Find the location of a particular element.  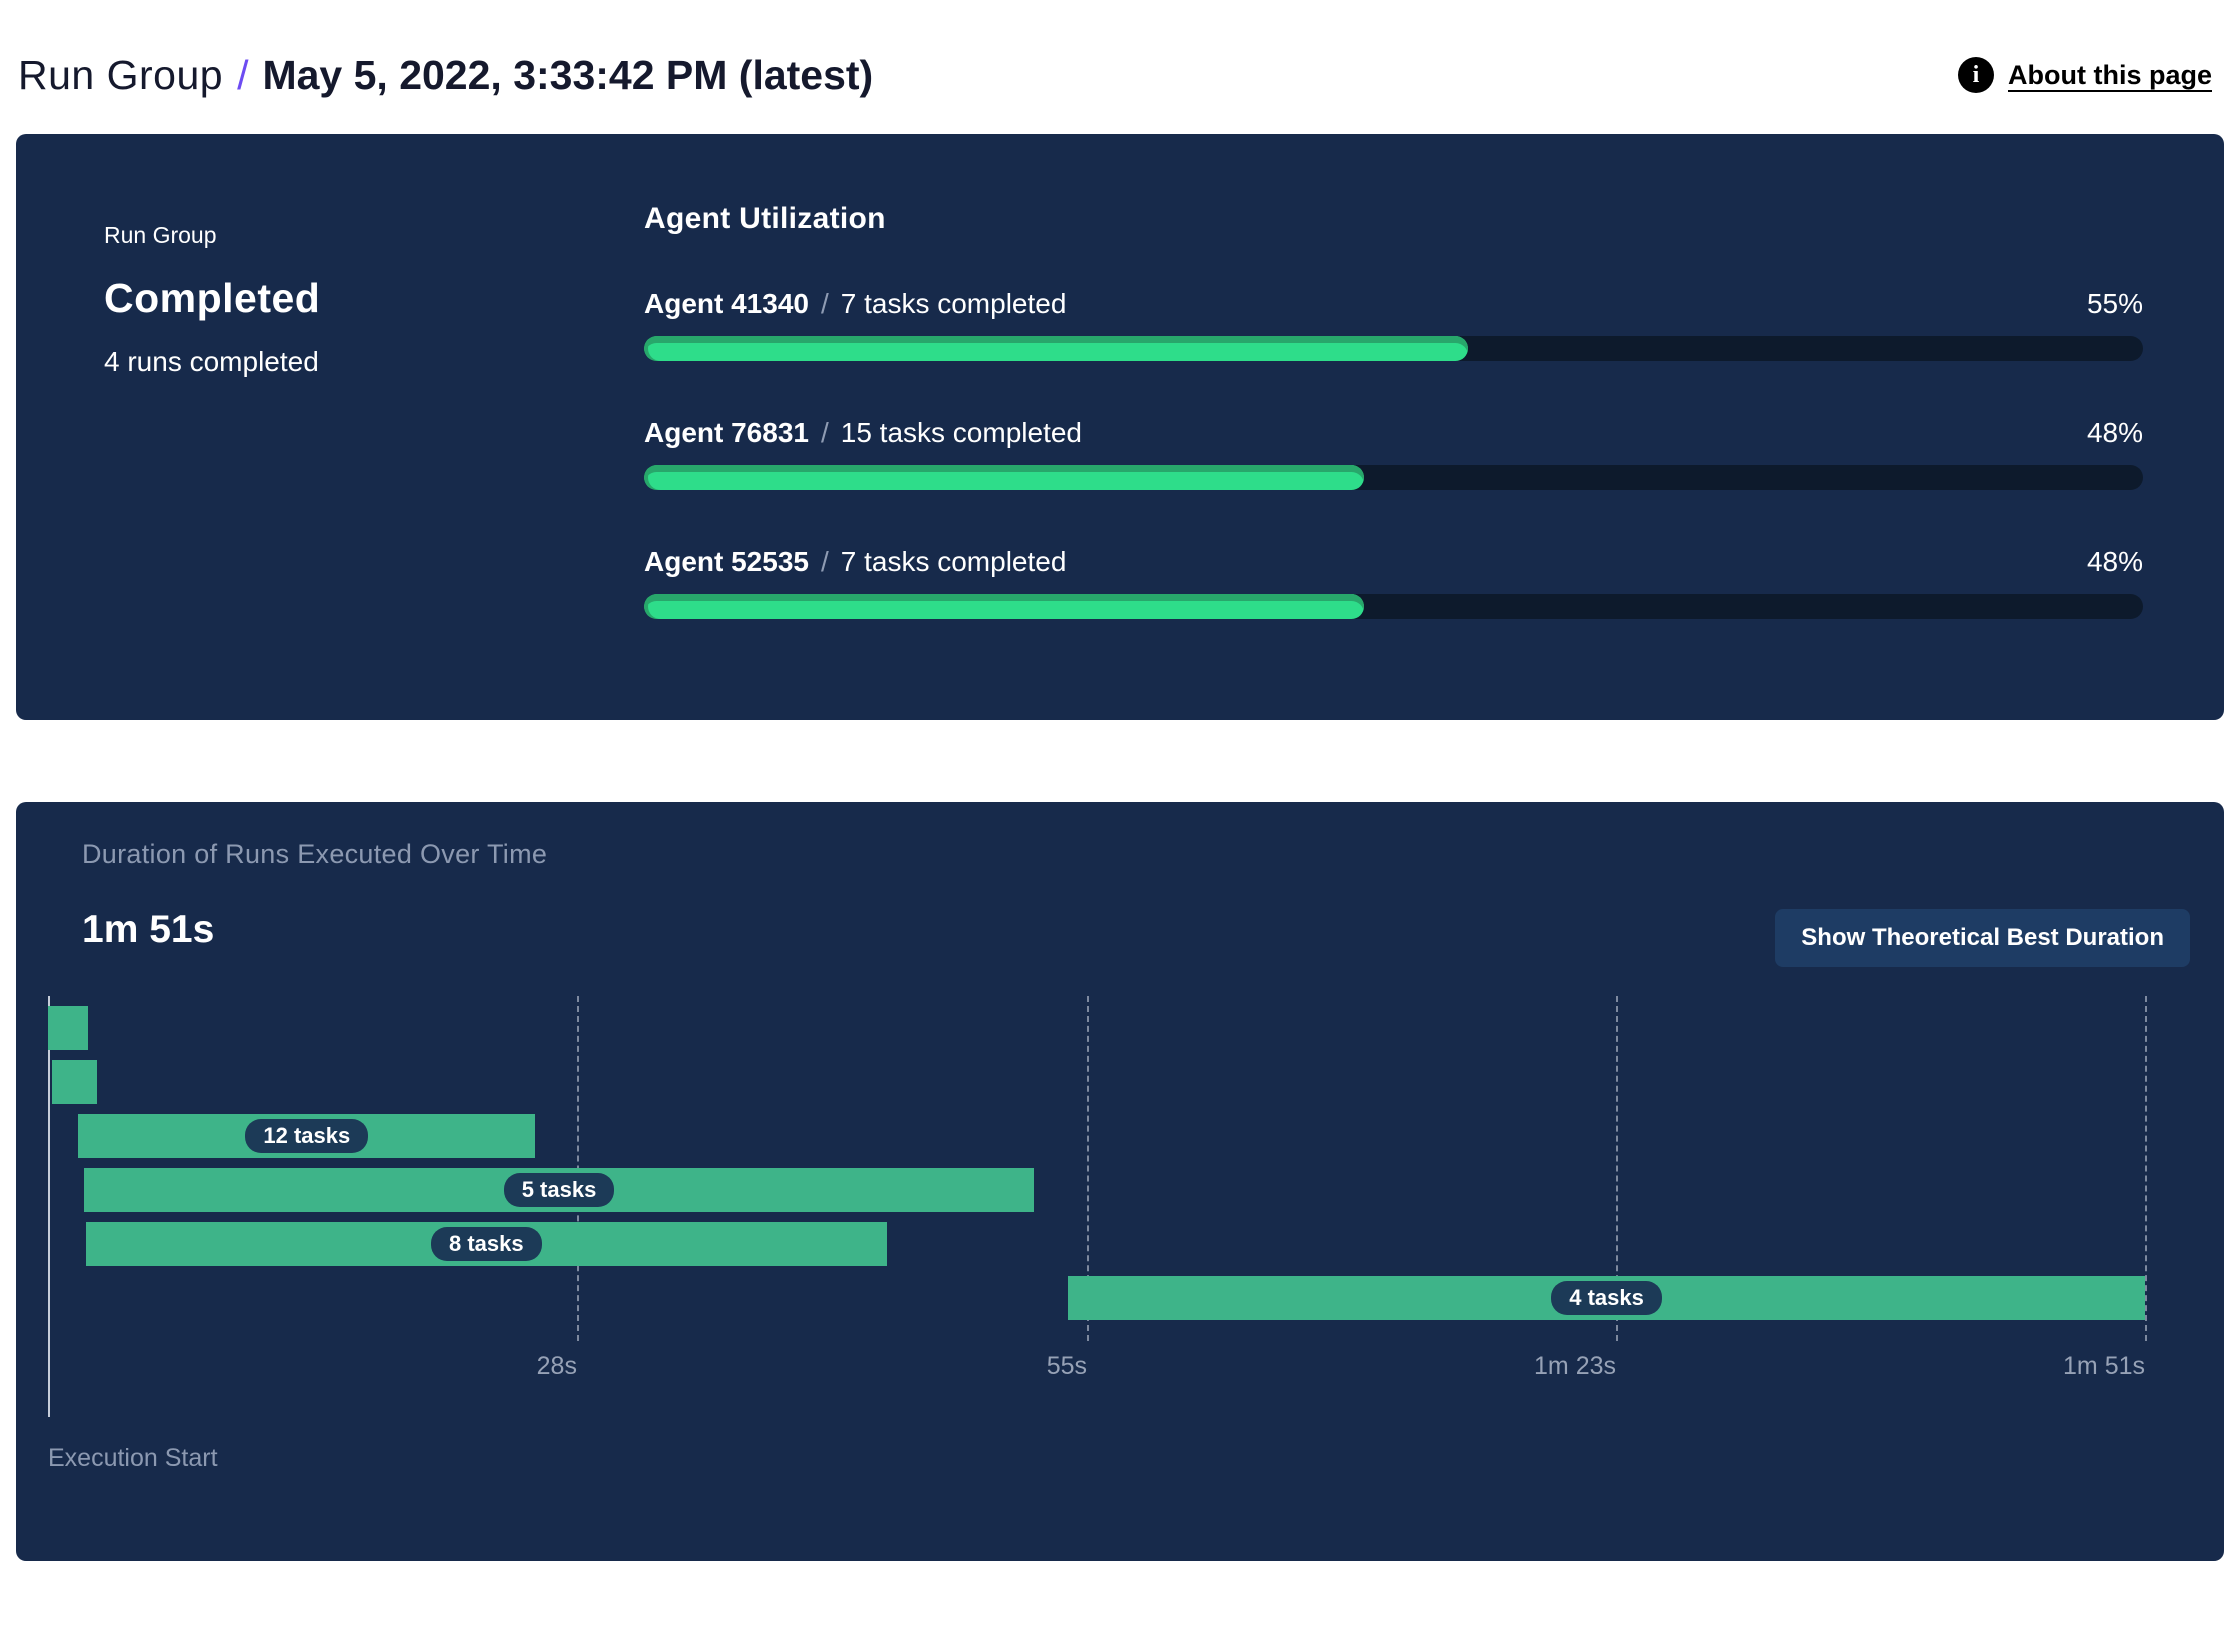

gantt-tick-label: 55s is located at coordinates (1067, 1366).